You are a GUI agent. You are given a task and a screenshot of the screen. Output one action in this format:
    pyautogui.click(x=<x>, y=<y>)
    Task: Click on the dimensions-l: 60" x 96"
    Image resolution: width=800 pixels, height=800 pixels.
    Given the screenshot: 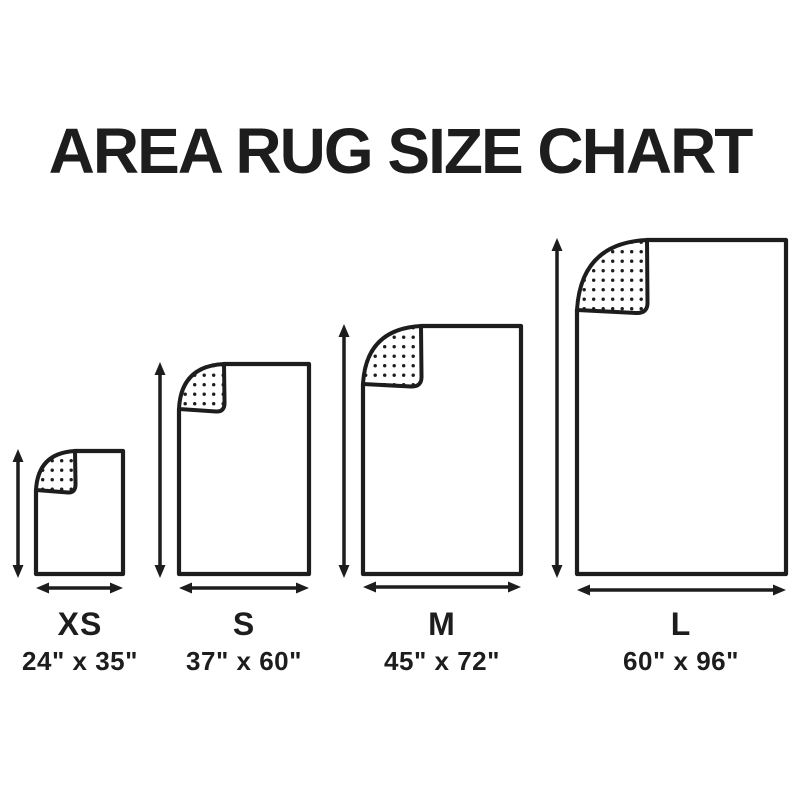 What is the action you would take?
    pyautogui.click(x=681, y=661)
    